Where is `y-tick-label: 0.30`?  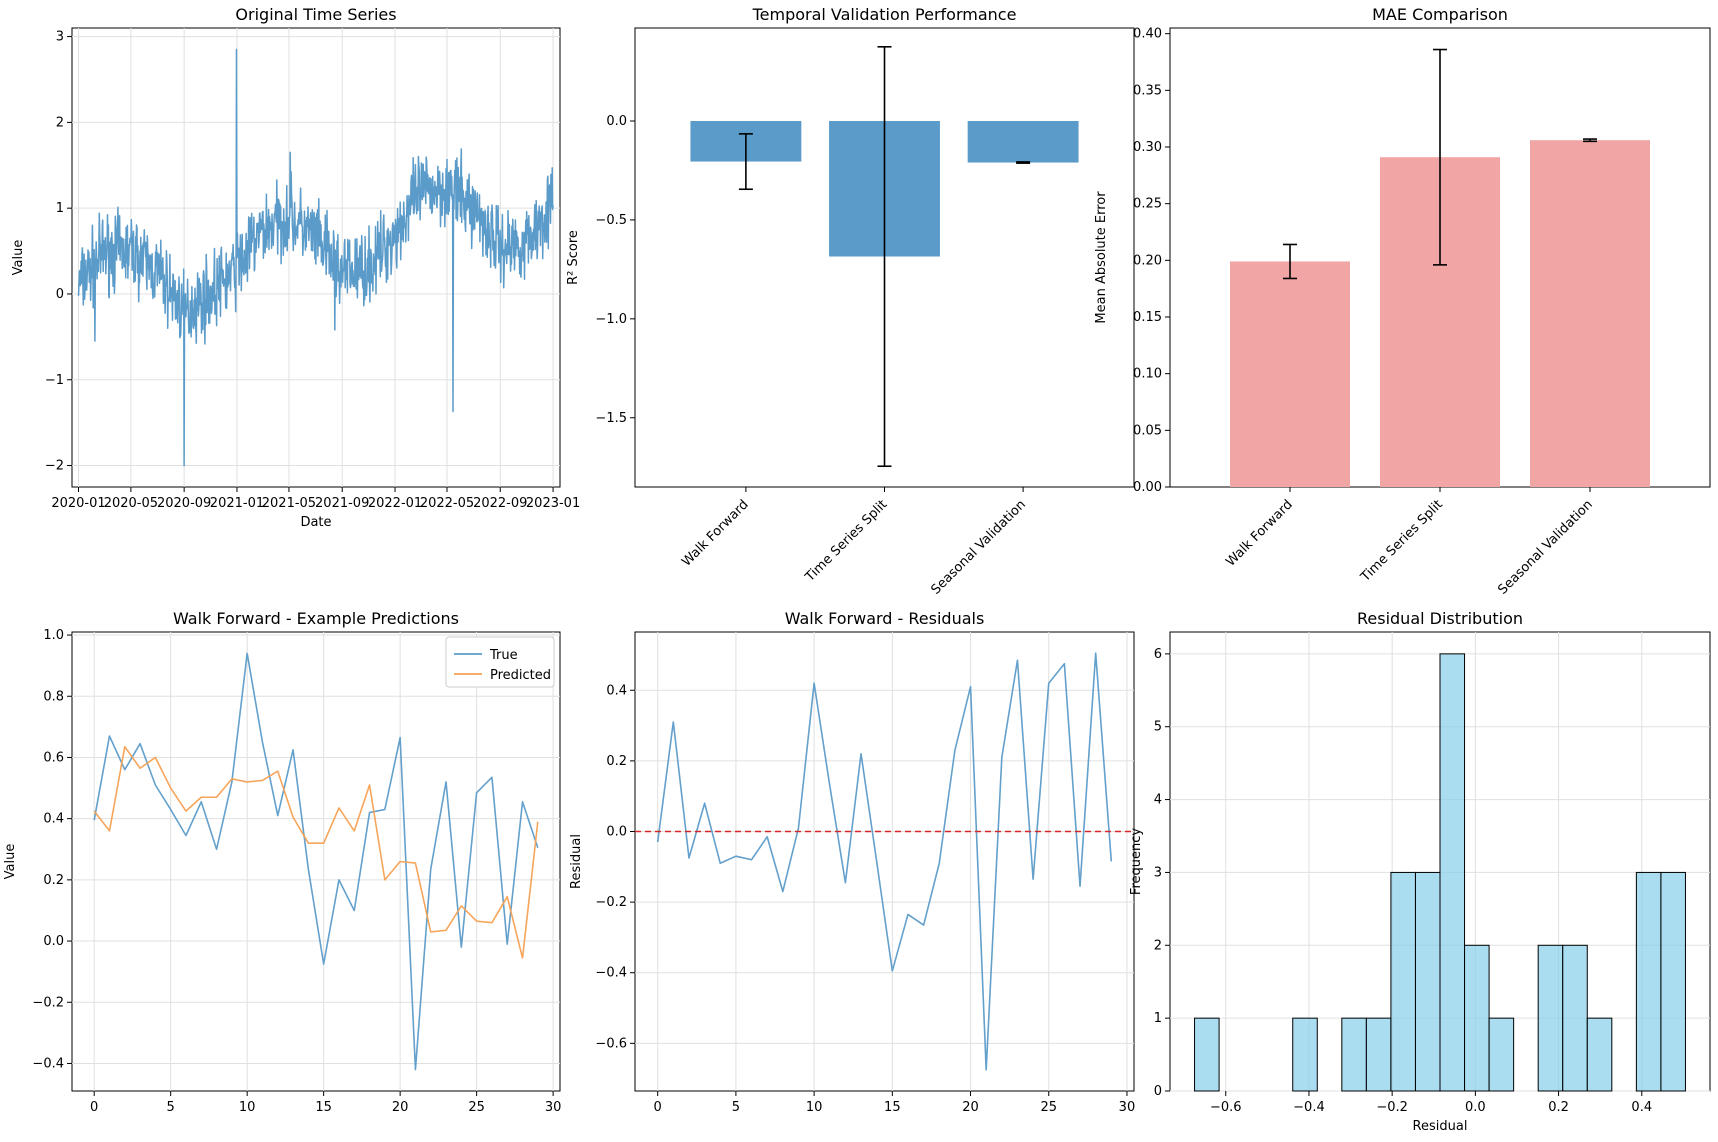 y-tick-label: 0.30 is located at coordinates (1147, 147).